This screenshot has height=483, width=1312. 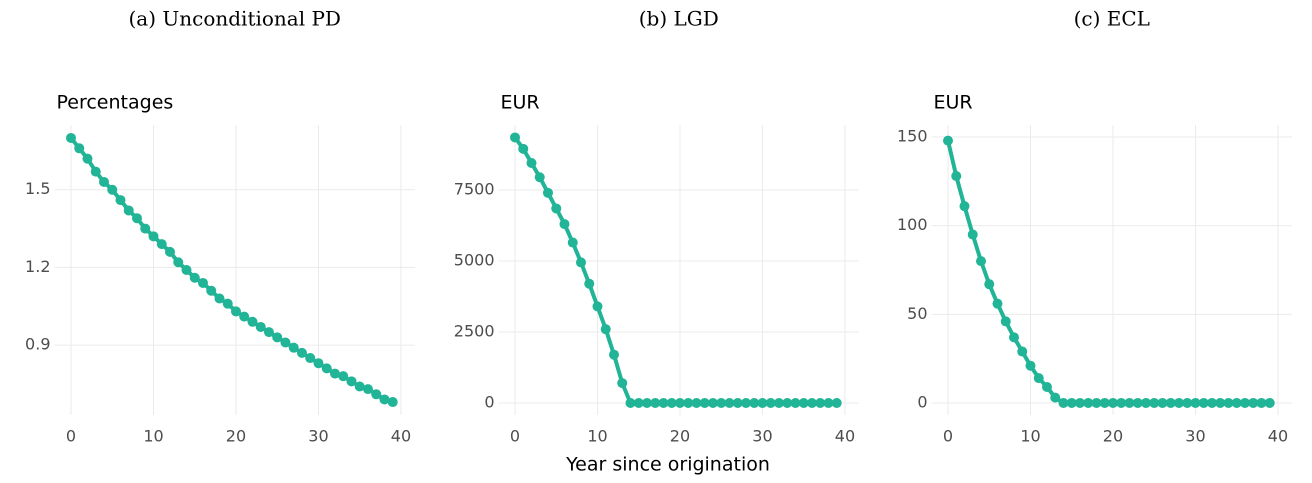 What do you see at coordinates (679, 19) in the screenshot?
I see `panel-caption: (b) LGD` at bounding box center [679, 19].